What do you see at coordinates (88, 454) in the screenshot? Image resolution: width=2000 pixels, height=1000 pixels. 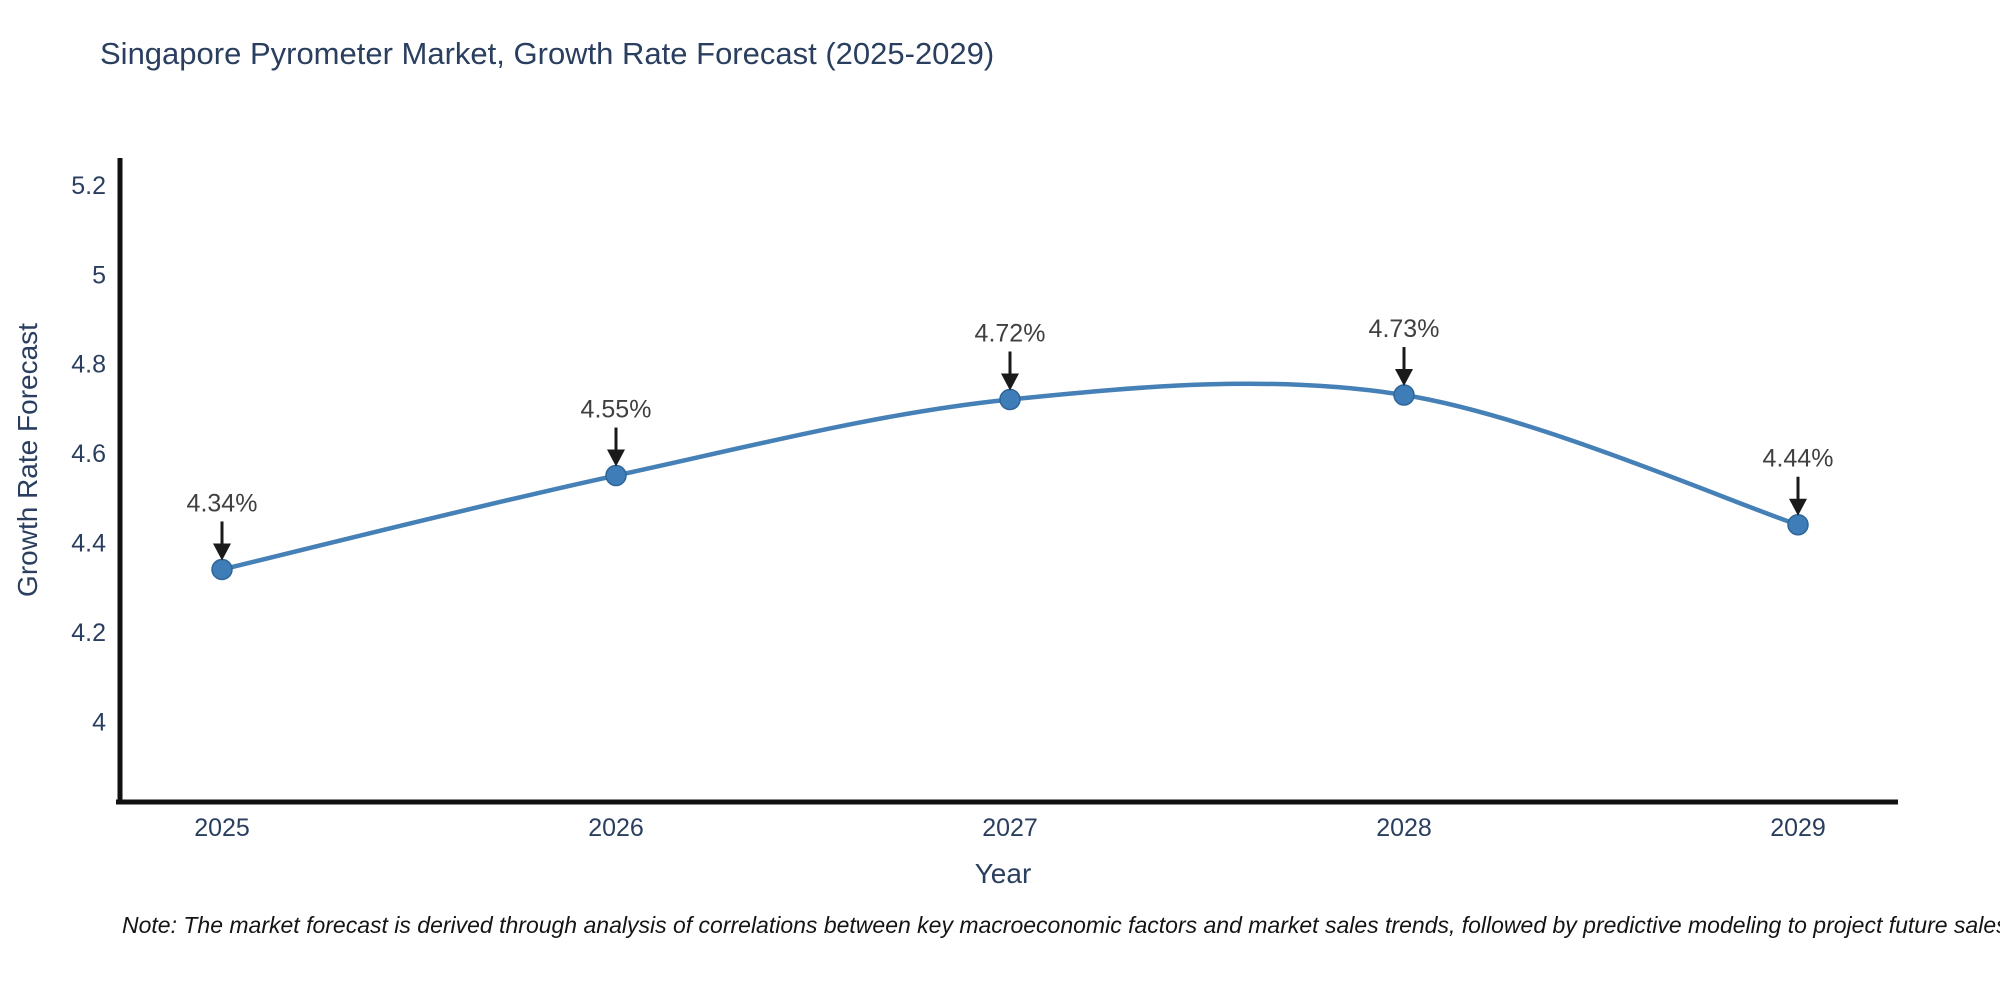 I see `y-tick-label: 4.6` at bounding box center [88, 454].